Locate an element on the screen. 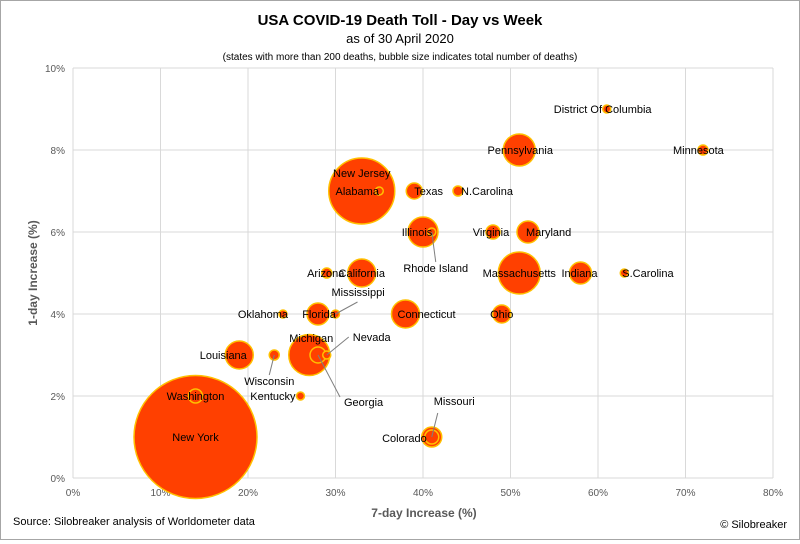  bubble-minnesota is located at coordinates (703, 150).